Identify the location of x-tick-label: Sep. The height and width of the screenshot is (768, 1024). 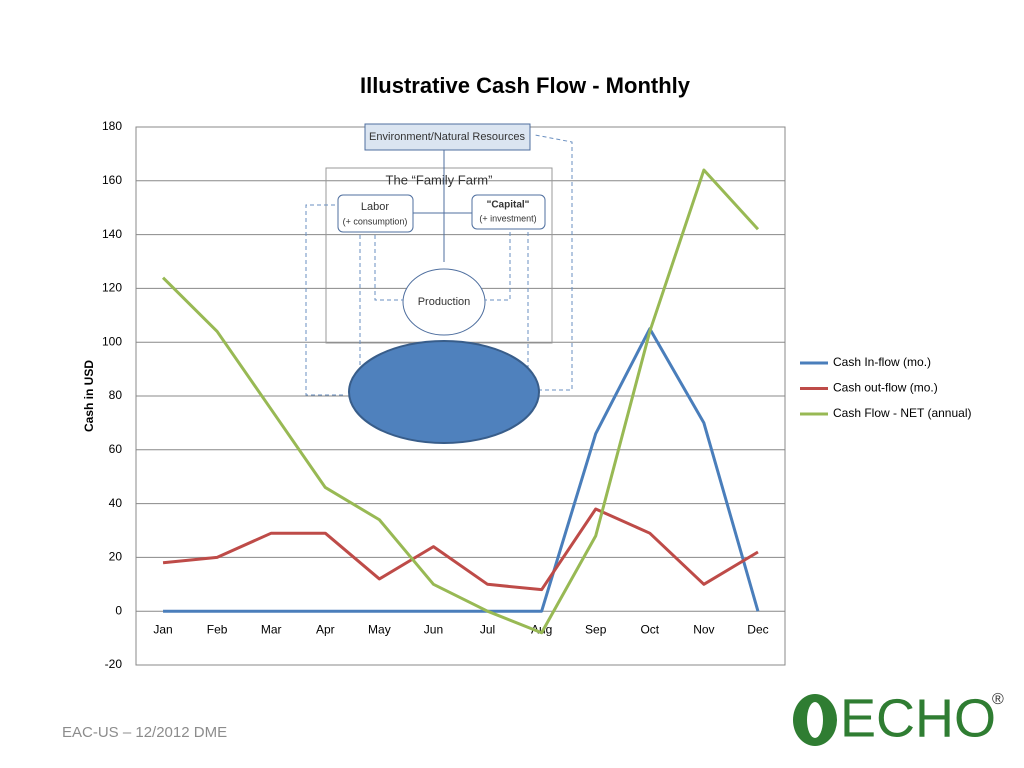
(596, 629).